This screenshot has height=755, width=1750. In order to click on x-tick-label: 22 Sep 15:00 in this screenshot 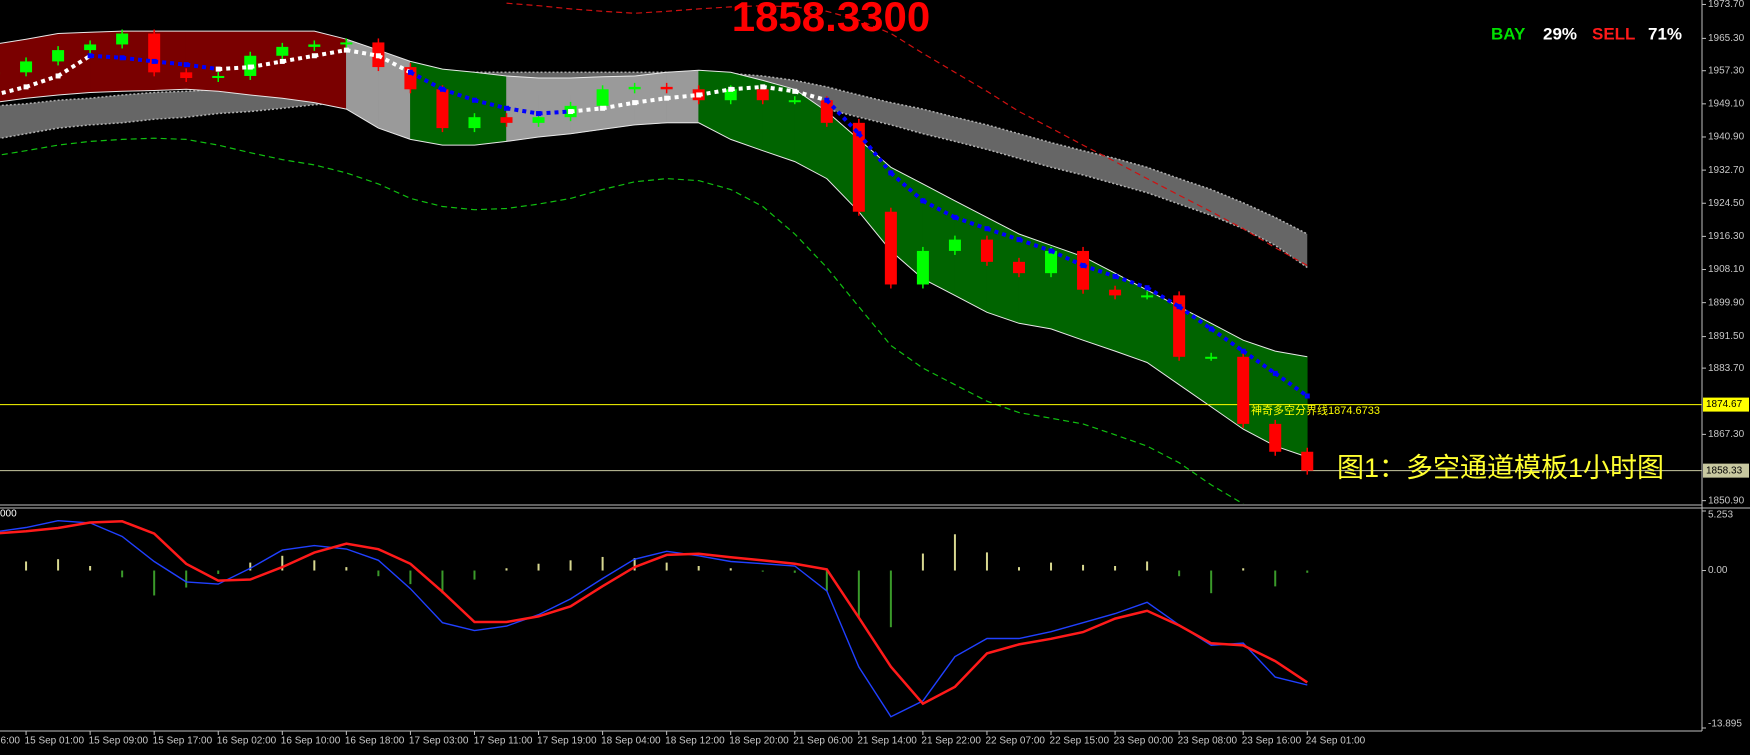, I will do `click(1080, 741)`.